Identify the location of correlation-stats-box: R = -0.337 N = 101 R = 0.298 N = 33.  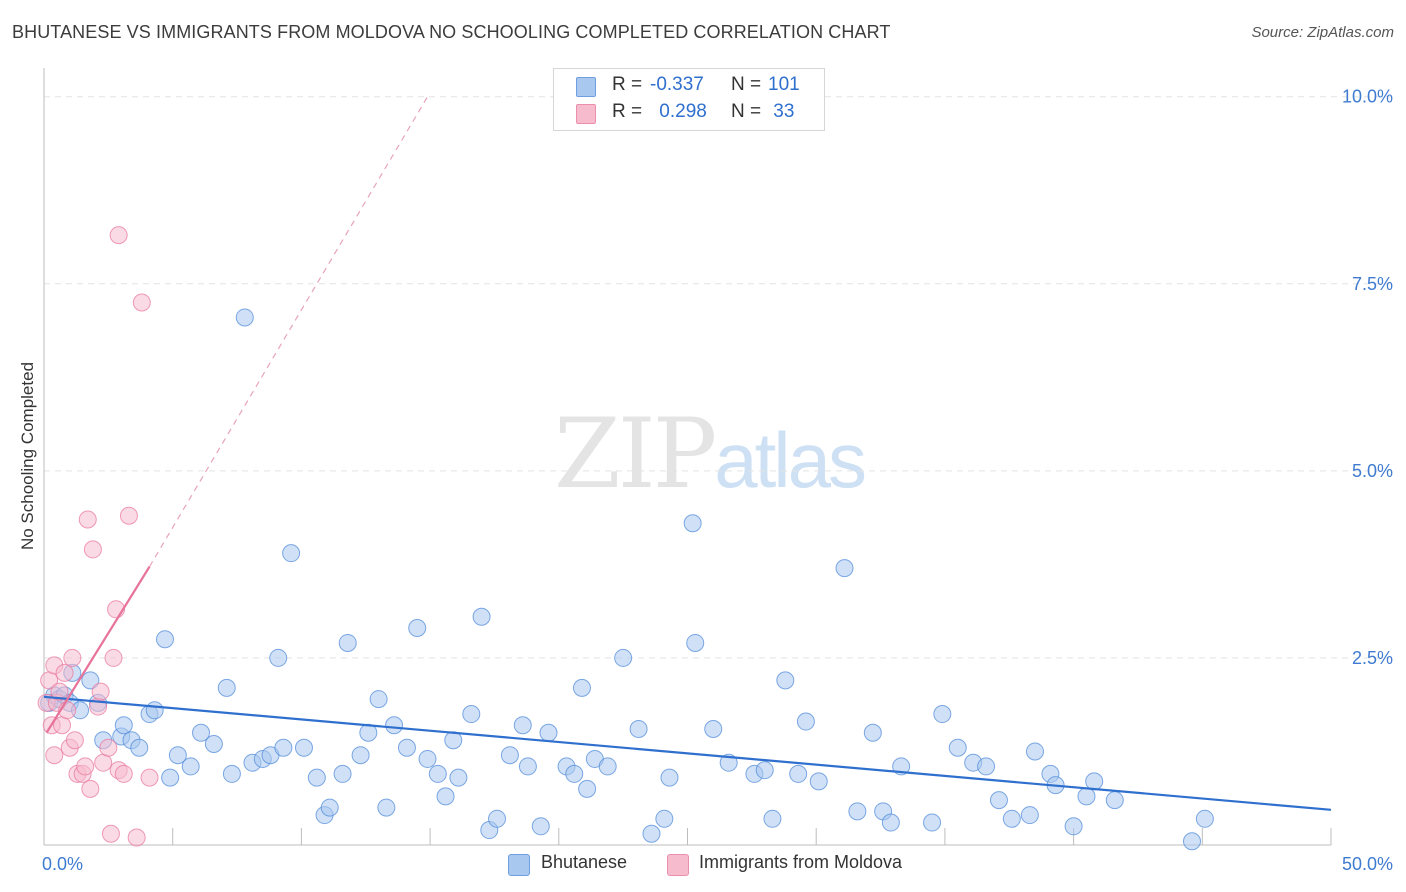
(689, 99).